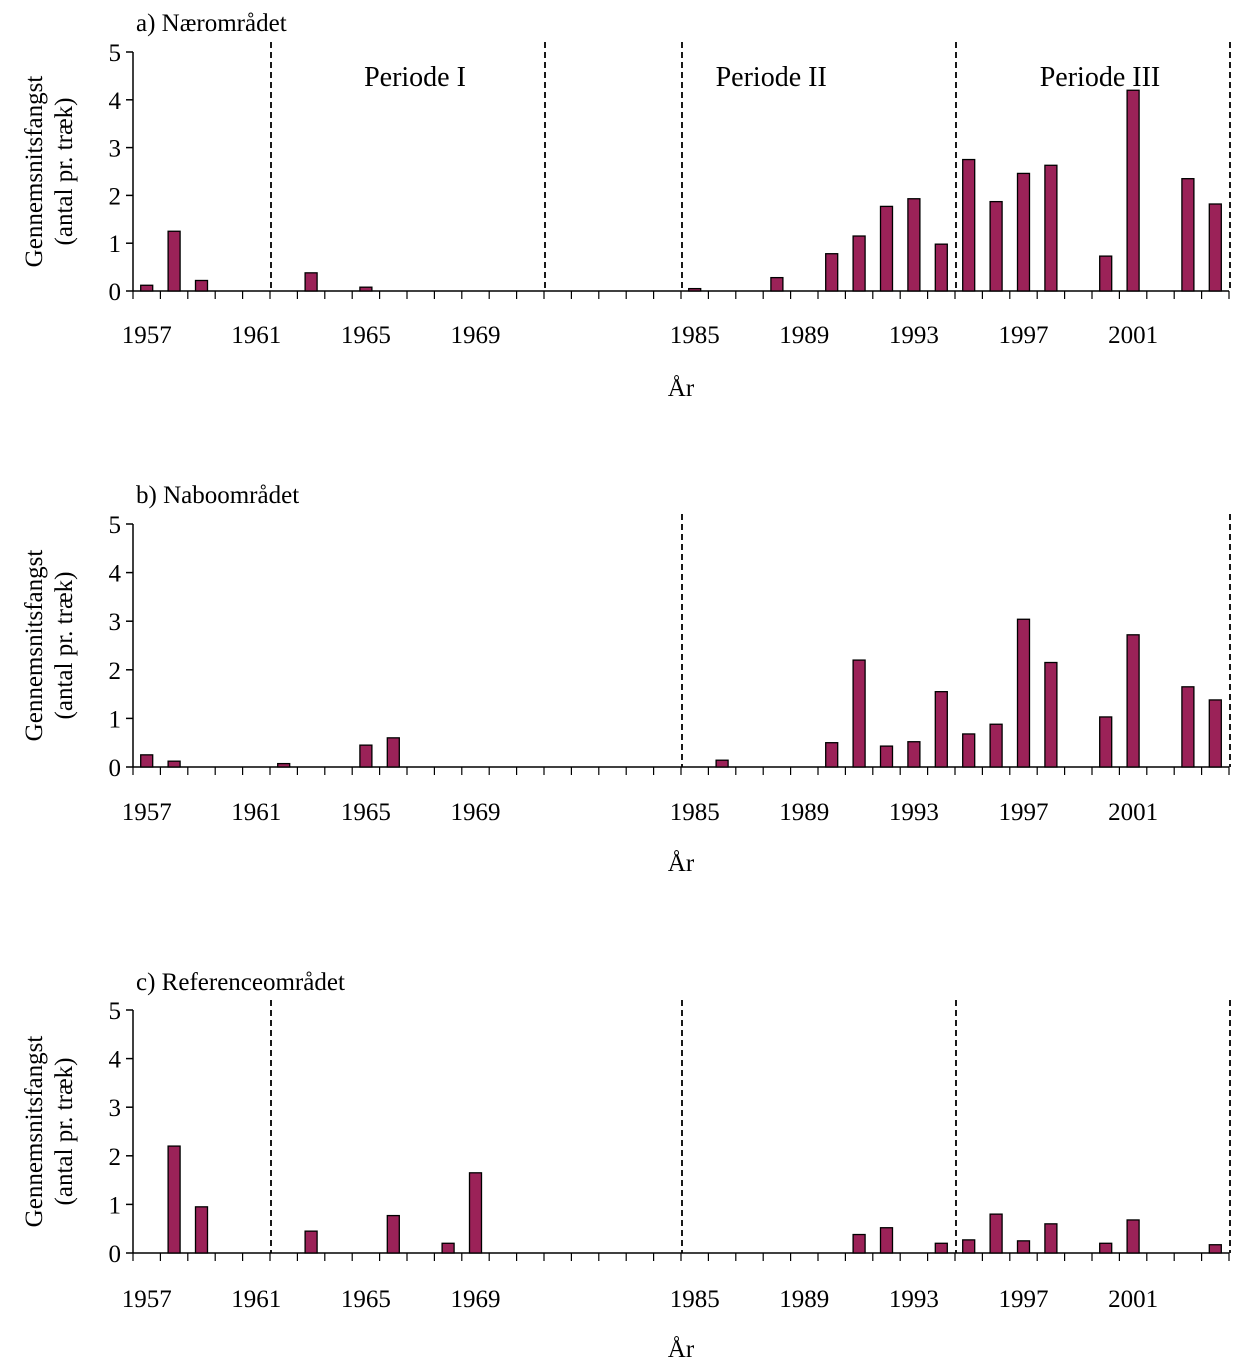 The height and width of the screenshot is (1362, 1241). I want to click on bar-1988, so click(777, 284).